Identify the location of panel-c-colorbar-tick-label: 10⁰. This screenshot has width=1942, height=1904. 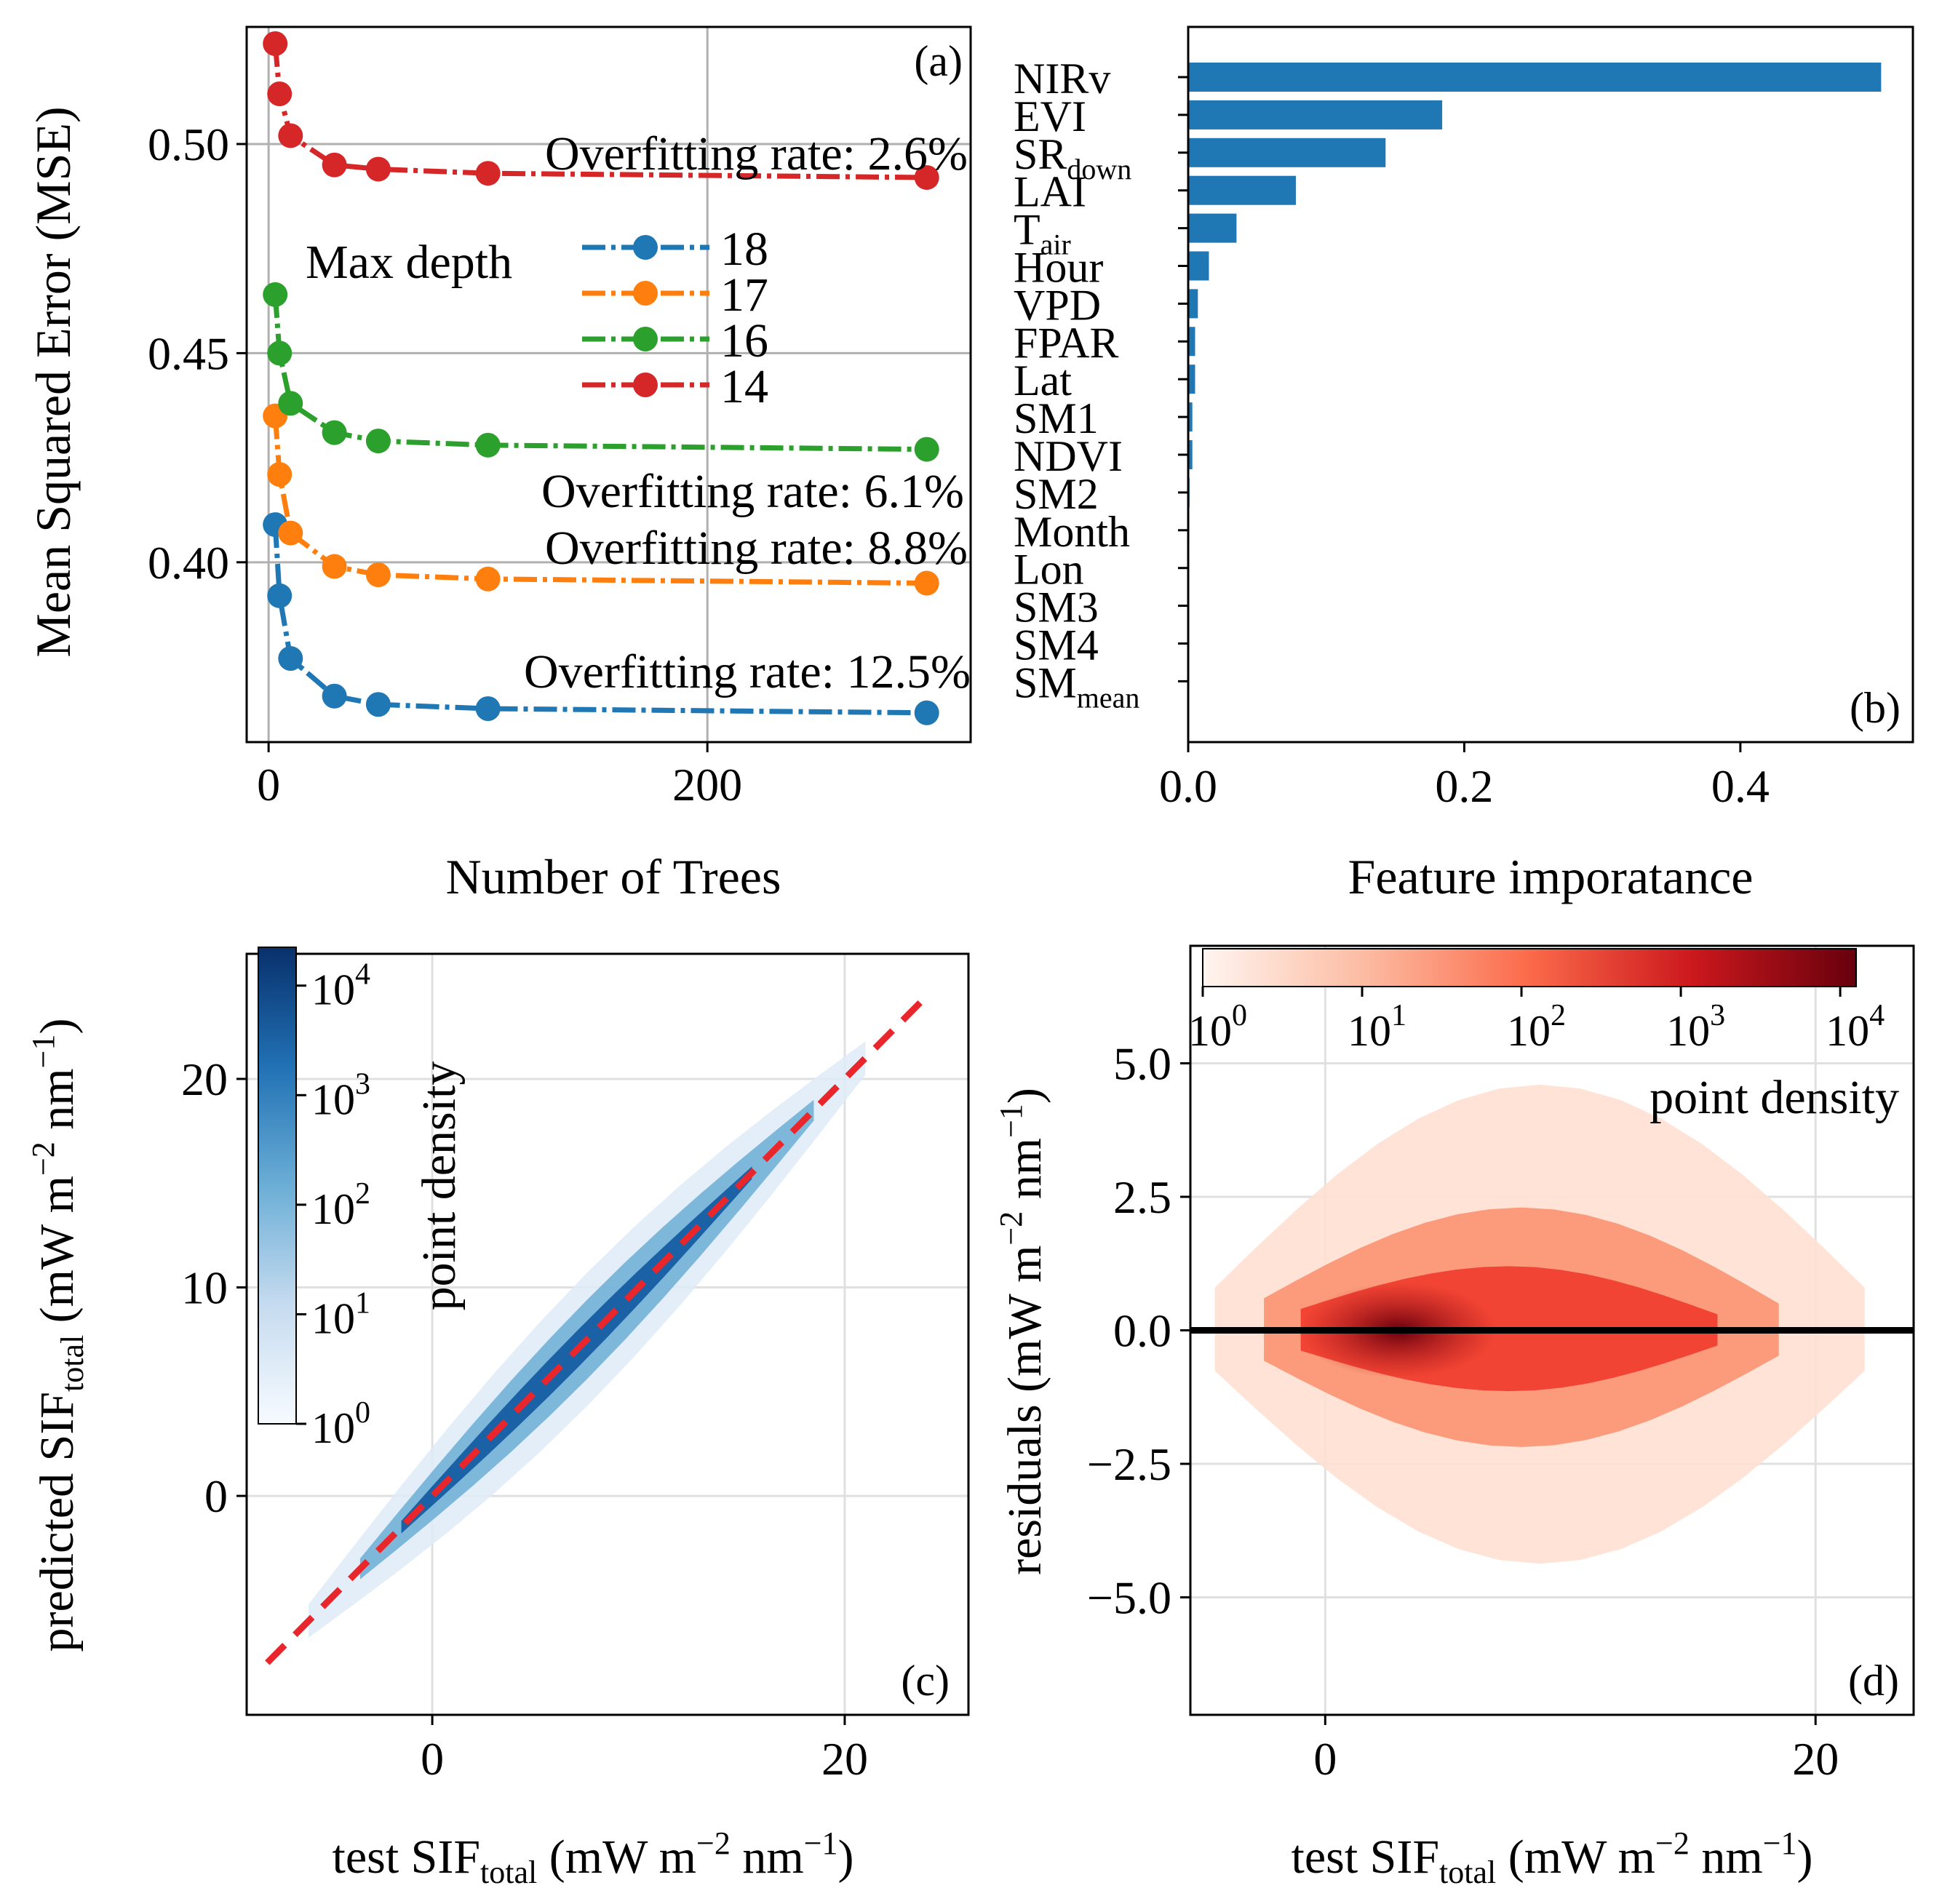
(340, 1424).